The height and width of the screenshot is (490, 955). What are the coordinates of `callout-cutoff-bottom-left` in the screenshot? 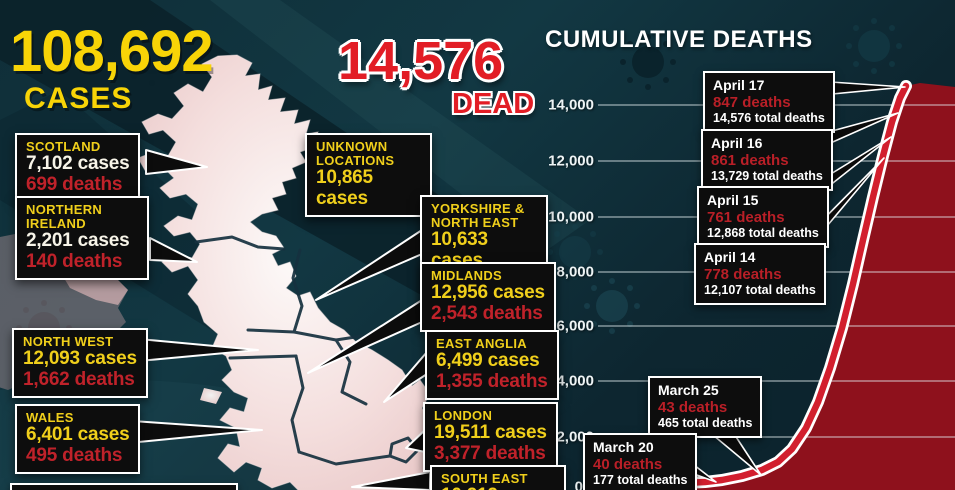 It's located at (124, 486).